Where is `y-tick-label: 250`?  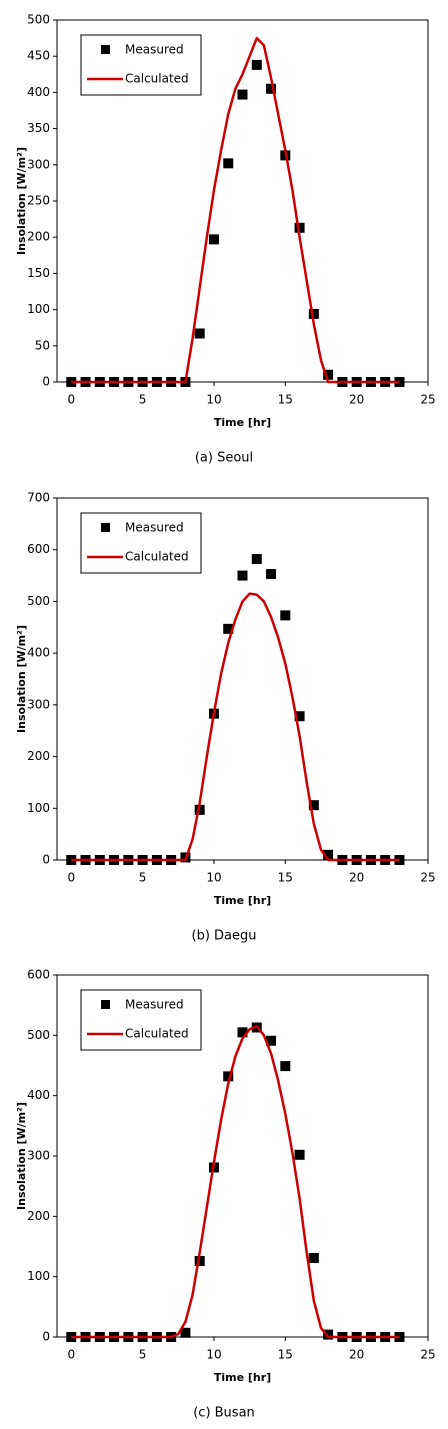
y-tick-label: 250 is located at coordinates (38, 201).